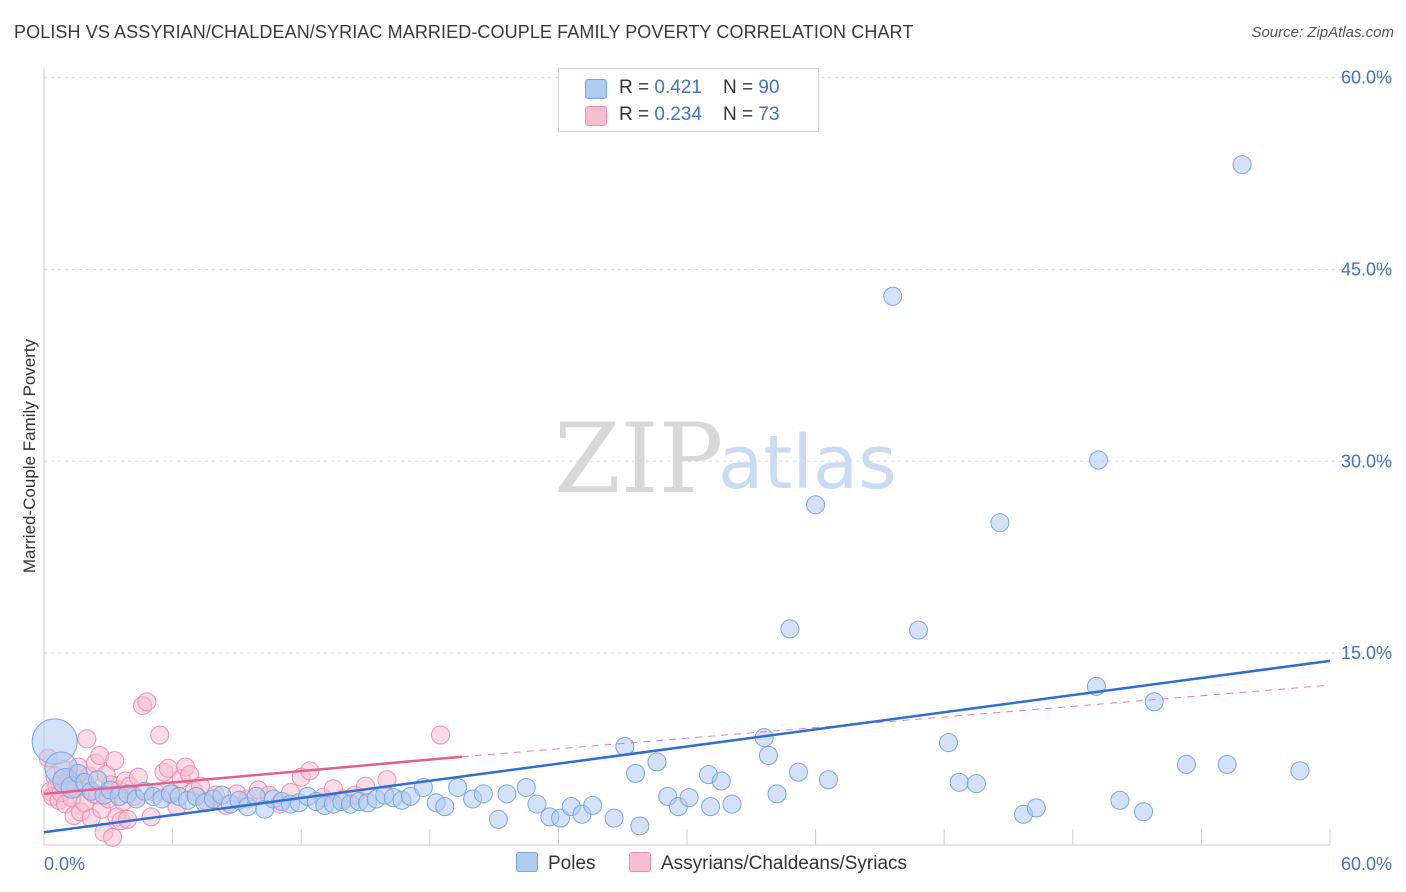  I want to click on watermark: ZIP atlas, so click(725, 459).